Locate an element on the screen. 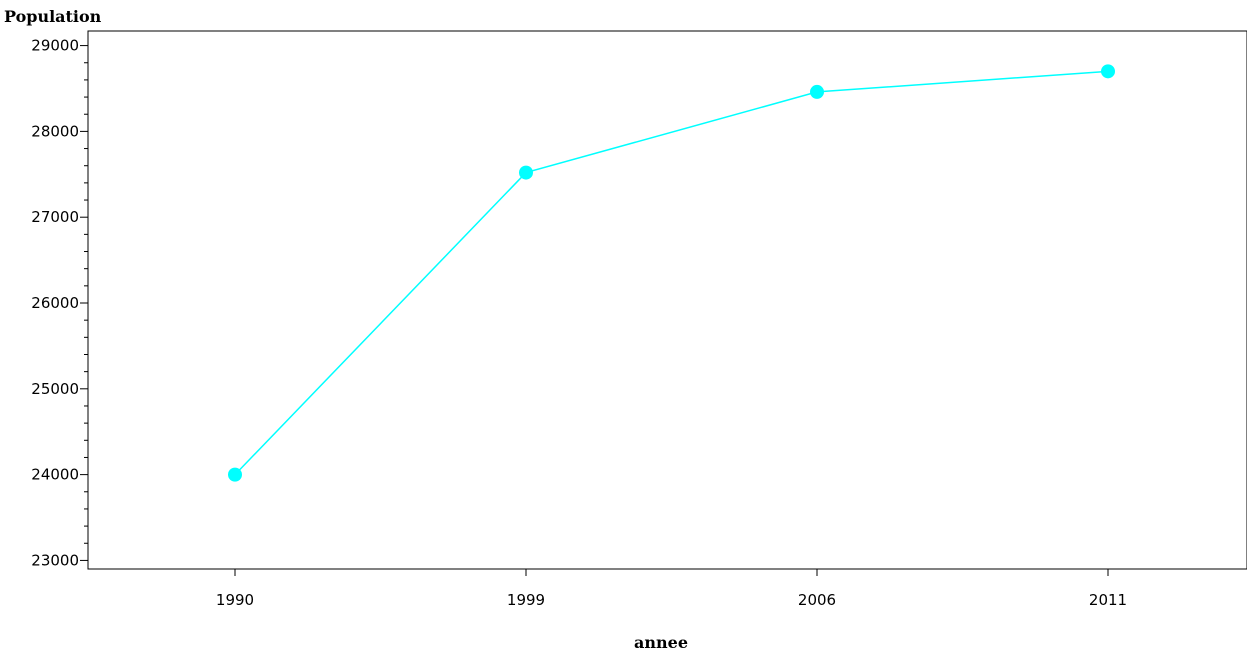 The width and height of the screenshot is (1247, 653). x-tick-label: 1990 is located at coordinates (235, 600).